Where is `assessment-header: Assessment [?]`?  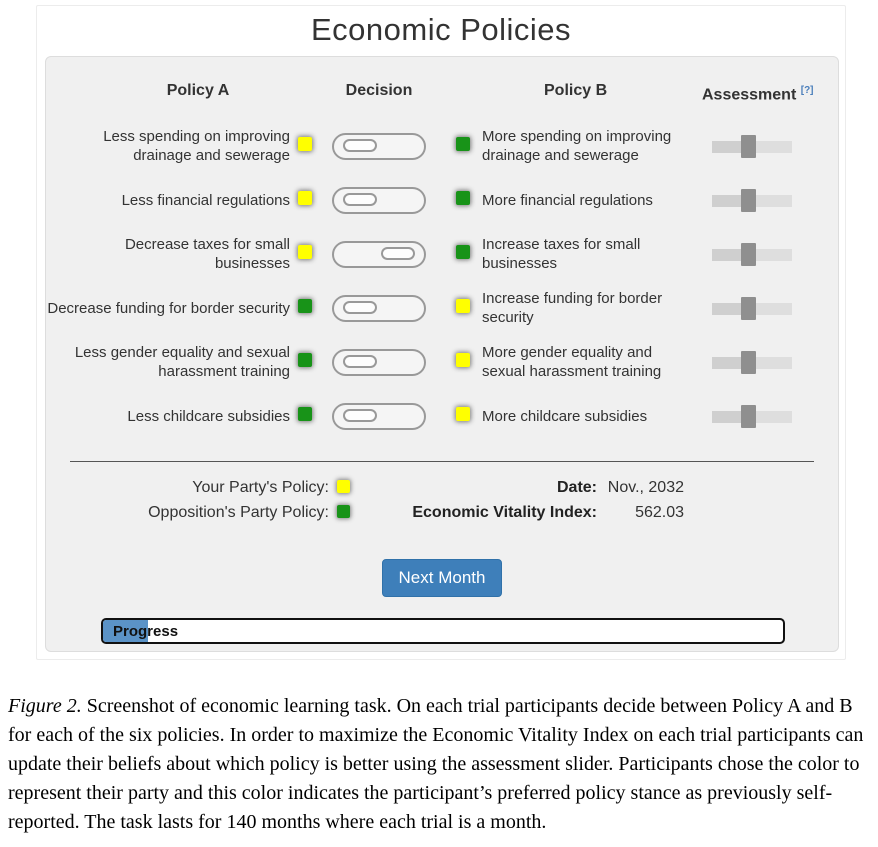 assessment-header: Assessment [?] is located at coordinates (765, 92).